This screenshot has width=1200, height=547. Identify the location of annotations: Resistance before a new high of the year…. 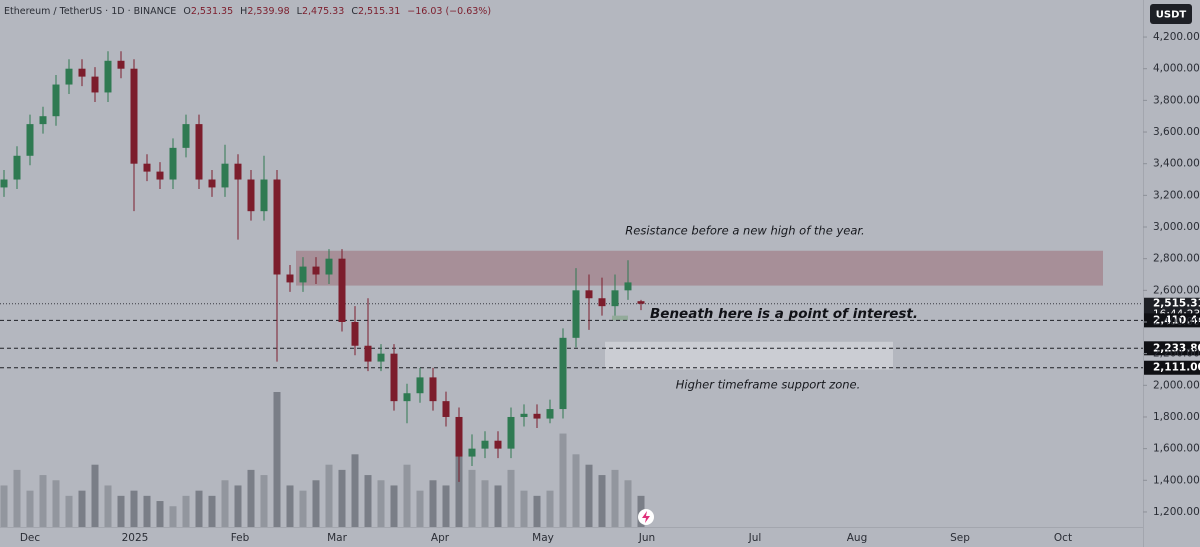
(771, 308).